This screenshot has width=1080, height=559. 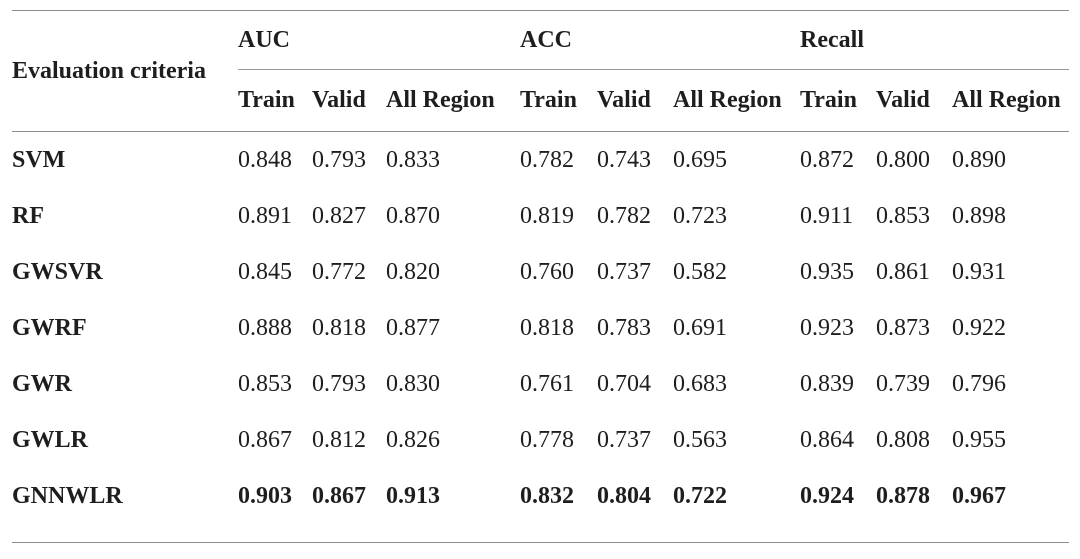 What do you see at coordinates (453, 100) in the screenshot?
I see `subheader-auc-all-region: All Region` at bounding box center [453, 100].